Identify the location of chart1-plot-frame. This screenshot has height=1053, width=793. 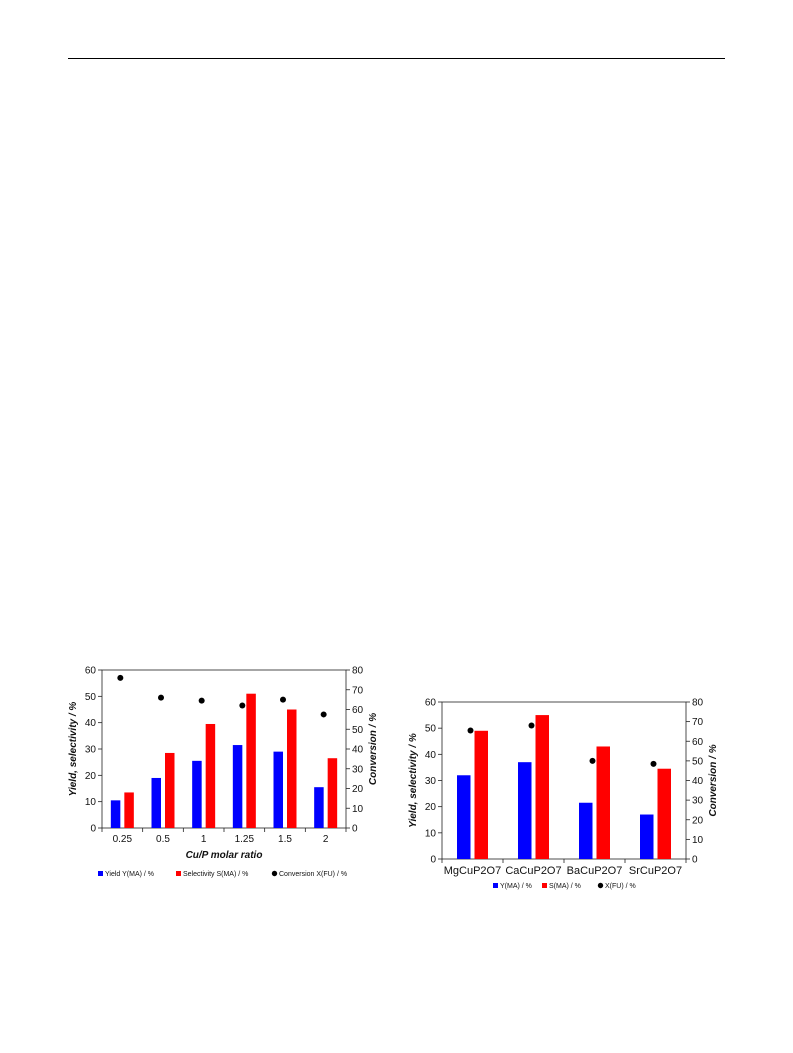
(224, 749).